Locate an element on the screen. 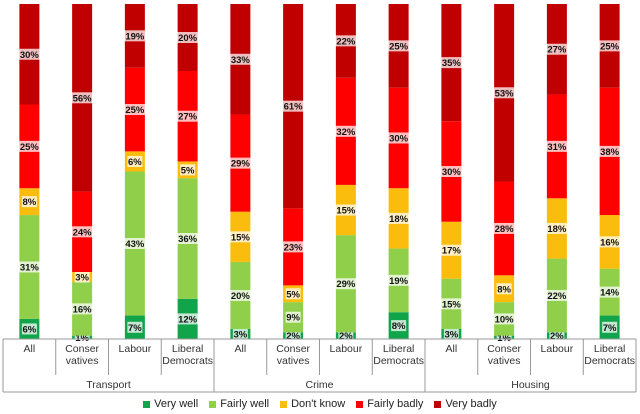 The height and width of the screenshot is (414, 640). data-label-4-8: 35% is located at coordinates (452, 63).